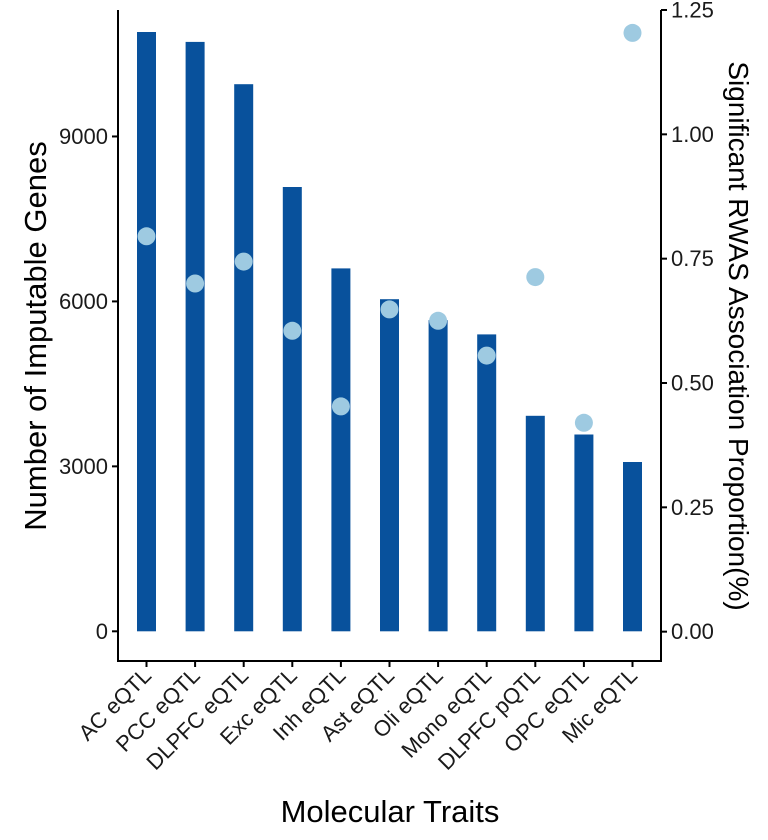 This screenshot has width=768, height=840. I want to click on left-tick-label: 9000, so click(83, 136).